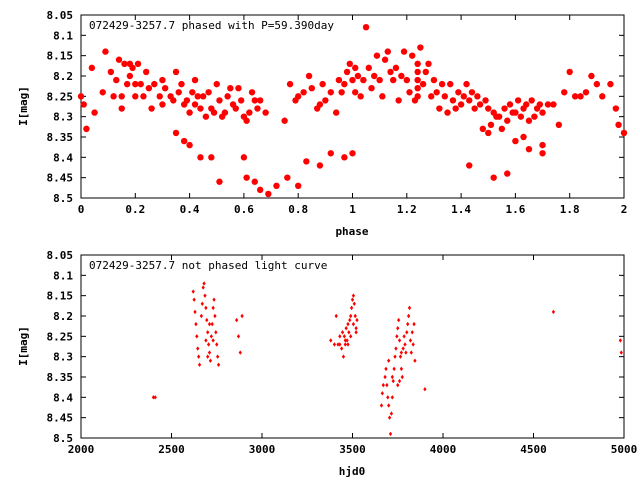  Describe the element at coordinates (211, 25) in the screenshot. I see `chart-title-phased: 072429-3257.7 phased with P=59.390day` at that location.